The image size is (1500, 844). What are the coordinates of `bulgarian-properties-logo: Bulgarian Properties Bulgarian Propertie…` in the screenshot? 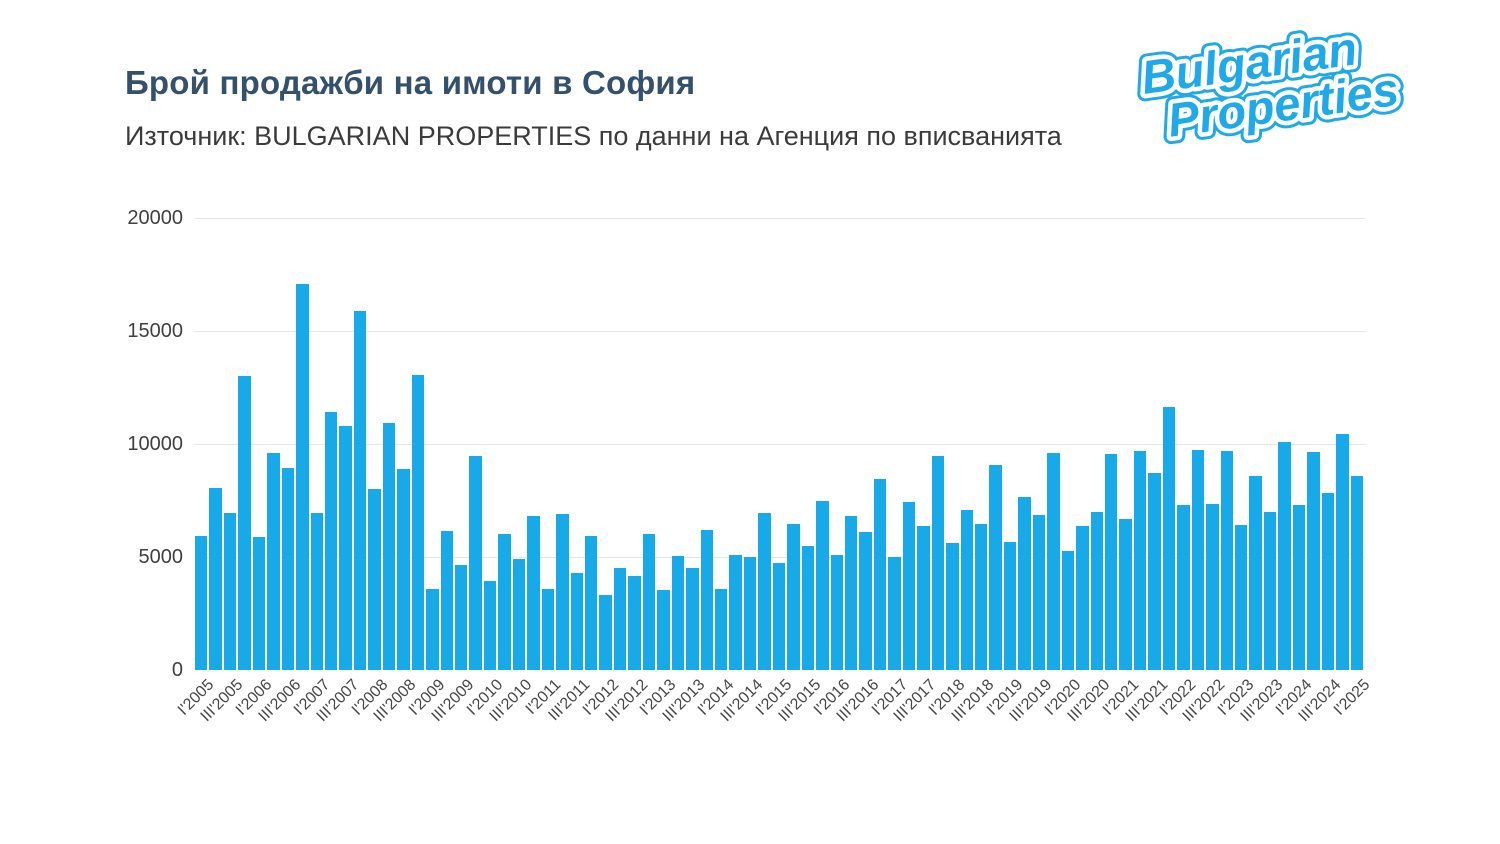 It's located at (1270, 84).